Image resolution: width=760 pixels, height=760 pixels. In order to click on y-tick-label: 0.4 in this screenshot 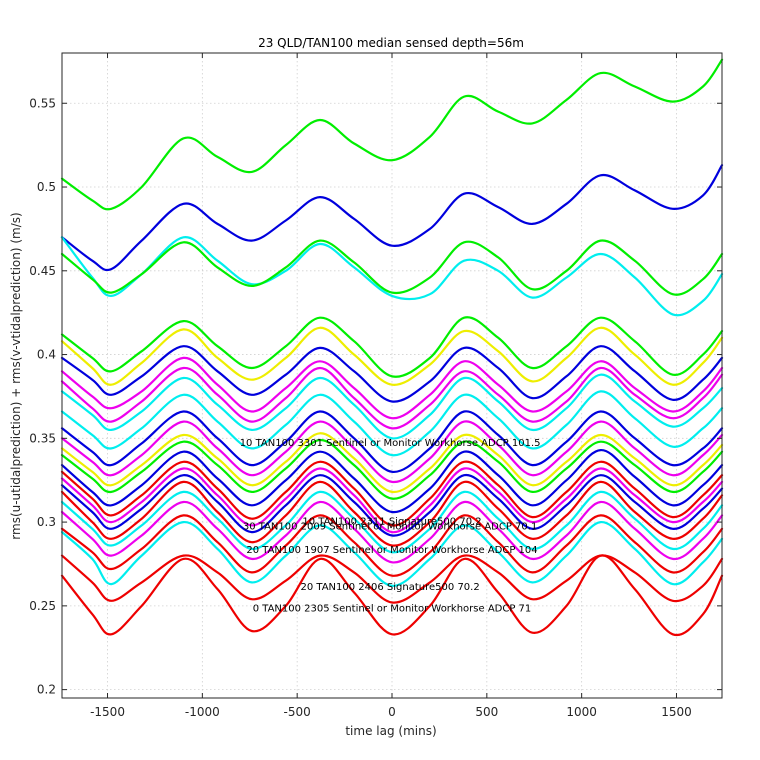, I will do `click(46, 355)`.